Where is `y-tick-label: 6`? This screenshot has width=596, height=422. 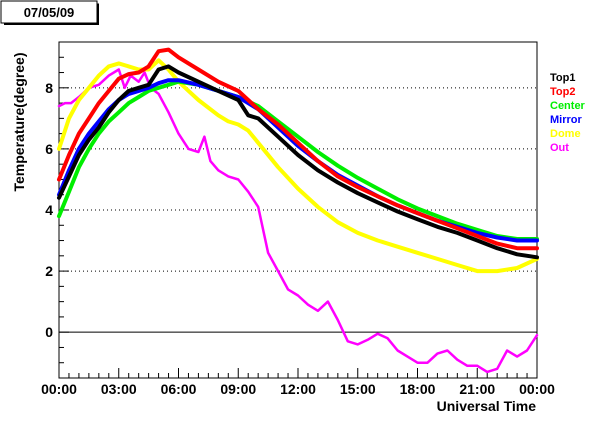 y-tick-label: 6 is located at coordinates (49, 149).